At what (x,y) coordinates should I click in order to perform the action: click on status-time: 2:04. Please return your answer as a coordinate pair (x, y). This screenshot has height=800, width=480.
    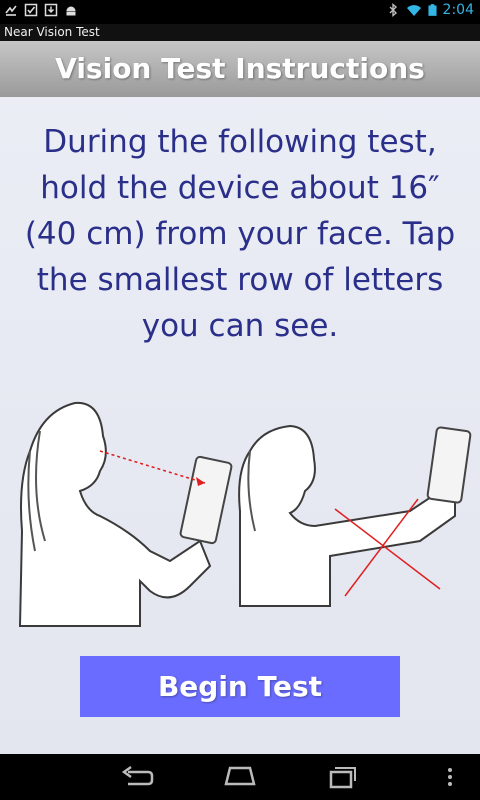
    Looking at the image, I should click on (458, 10).